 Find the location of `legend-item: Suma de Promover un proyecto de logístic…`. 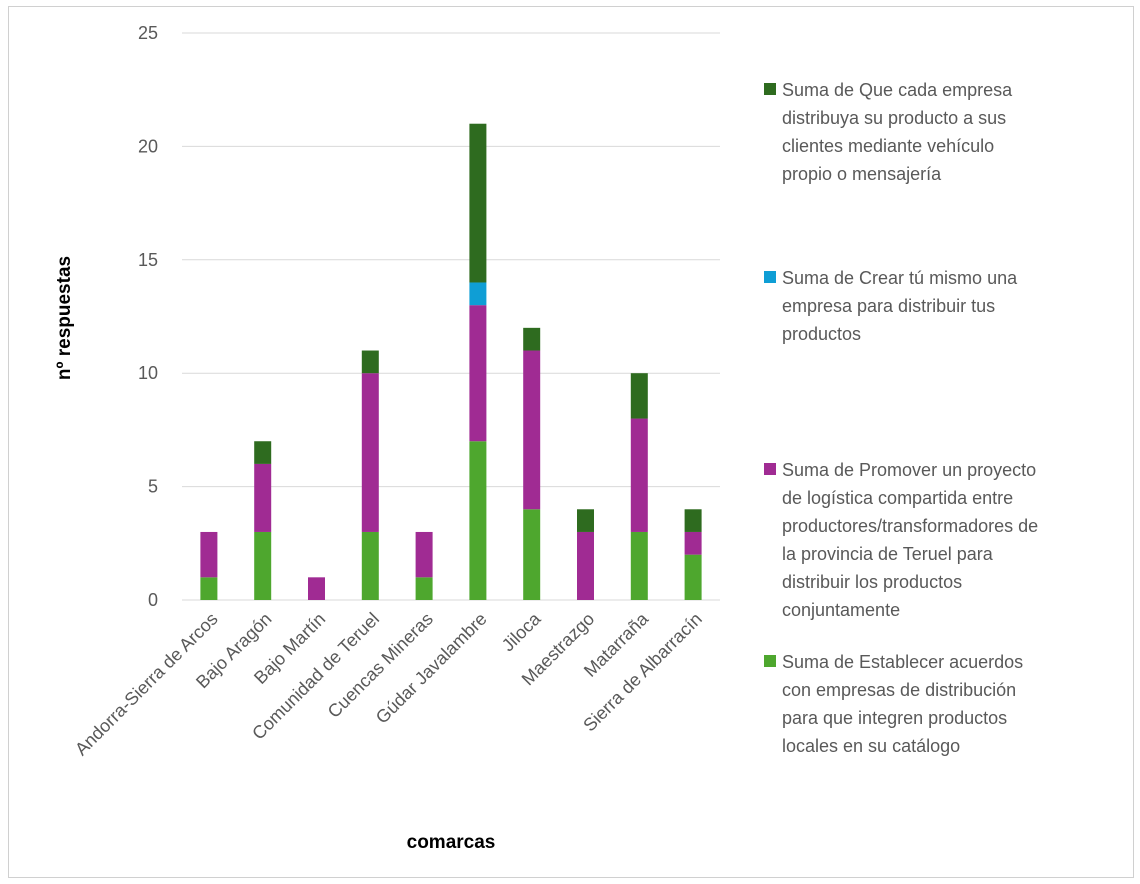

legend-item: Suma de Promover un proyecto de logístic… is located at coordinates (944, 540).